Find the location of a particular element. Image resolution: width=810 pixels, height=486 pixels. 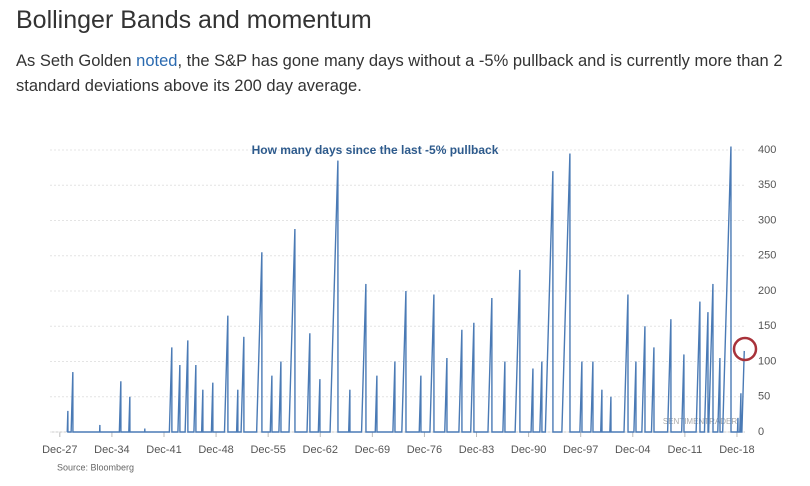

y-tick-label: 150 is located at coordinates (767, 326).